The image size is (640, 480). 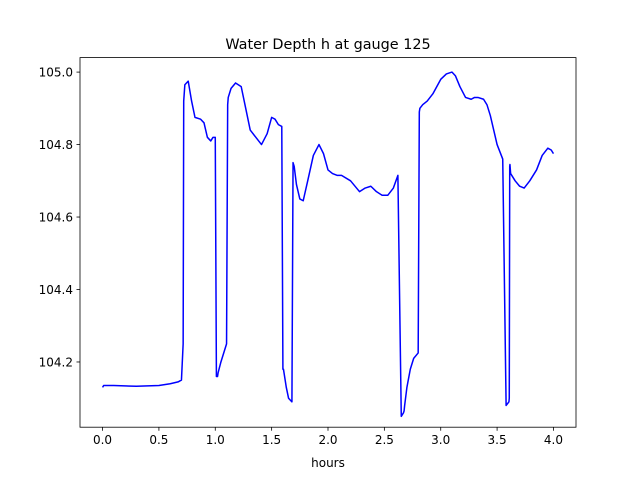 What do you see at coordinates (497, 440) in the screenshot?
I see `x-tick-label: 3.5` at bounding box center [497, 440].